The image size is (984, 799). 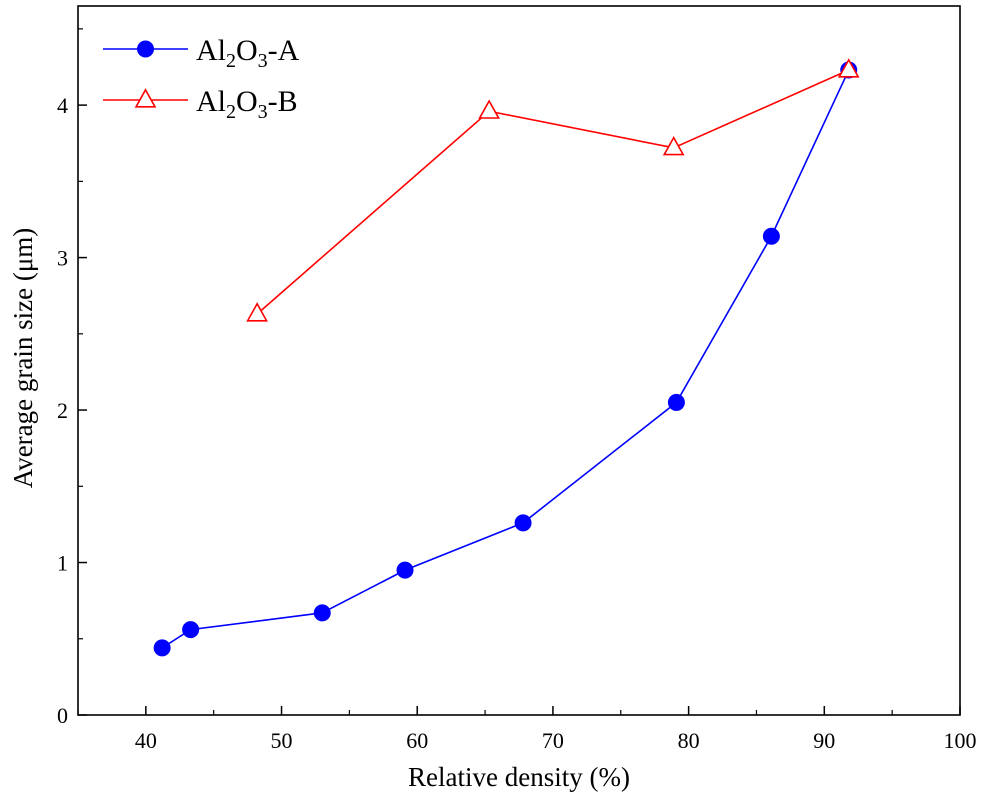 I want to click on x-tick-label: 80, so click(x=689, y=740).